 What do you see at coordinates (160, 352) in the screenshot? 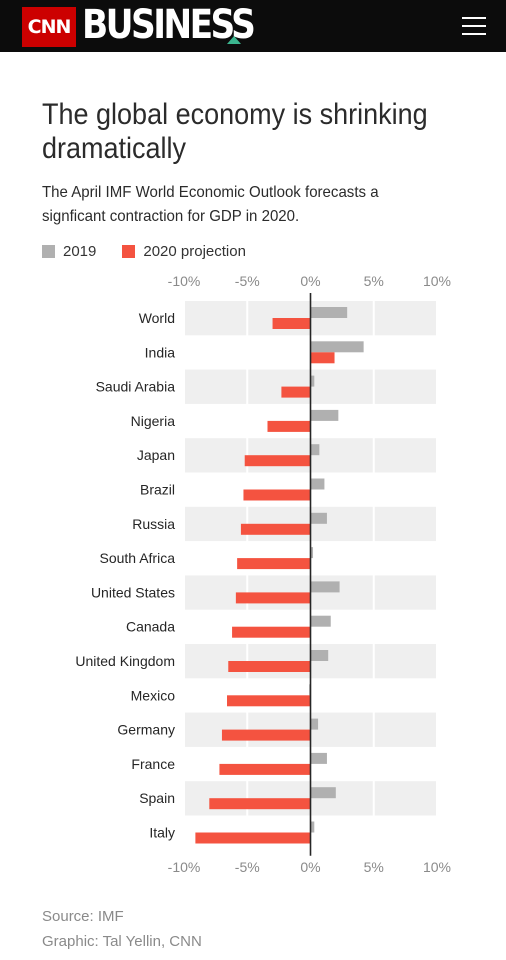
I see `category-label: India` at bounding box center [160, 352].